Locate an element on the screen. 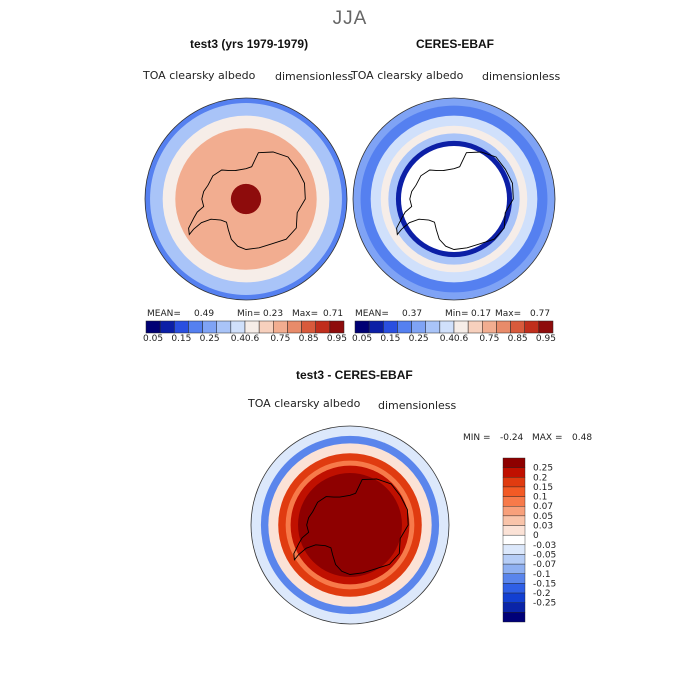 The image size is (700, 700). map3-border is located at coordinates (350, 525).